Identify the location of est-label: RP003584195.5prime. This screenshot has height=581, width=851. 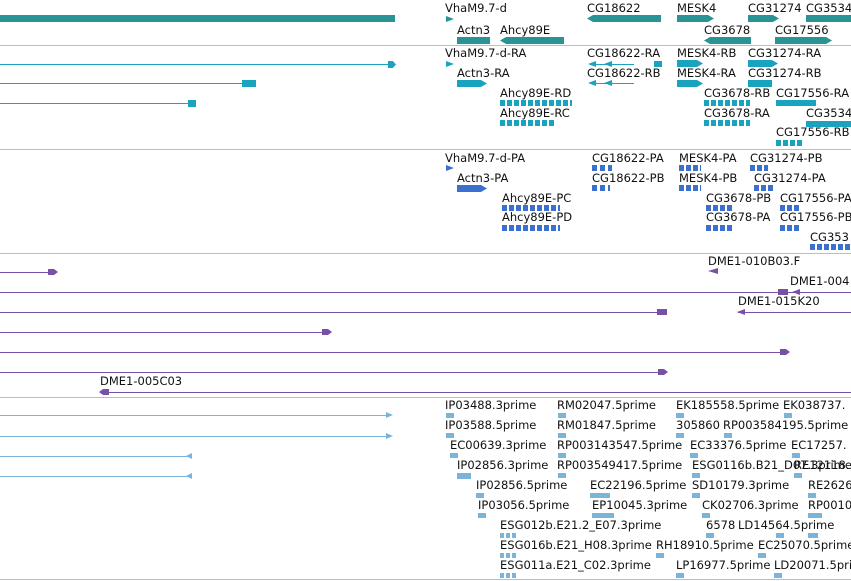
(786, 425).